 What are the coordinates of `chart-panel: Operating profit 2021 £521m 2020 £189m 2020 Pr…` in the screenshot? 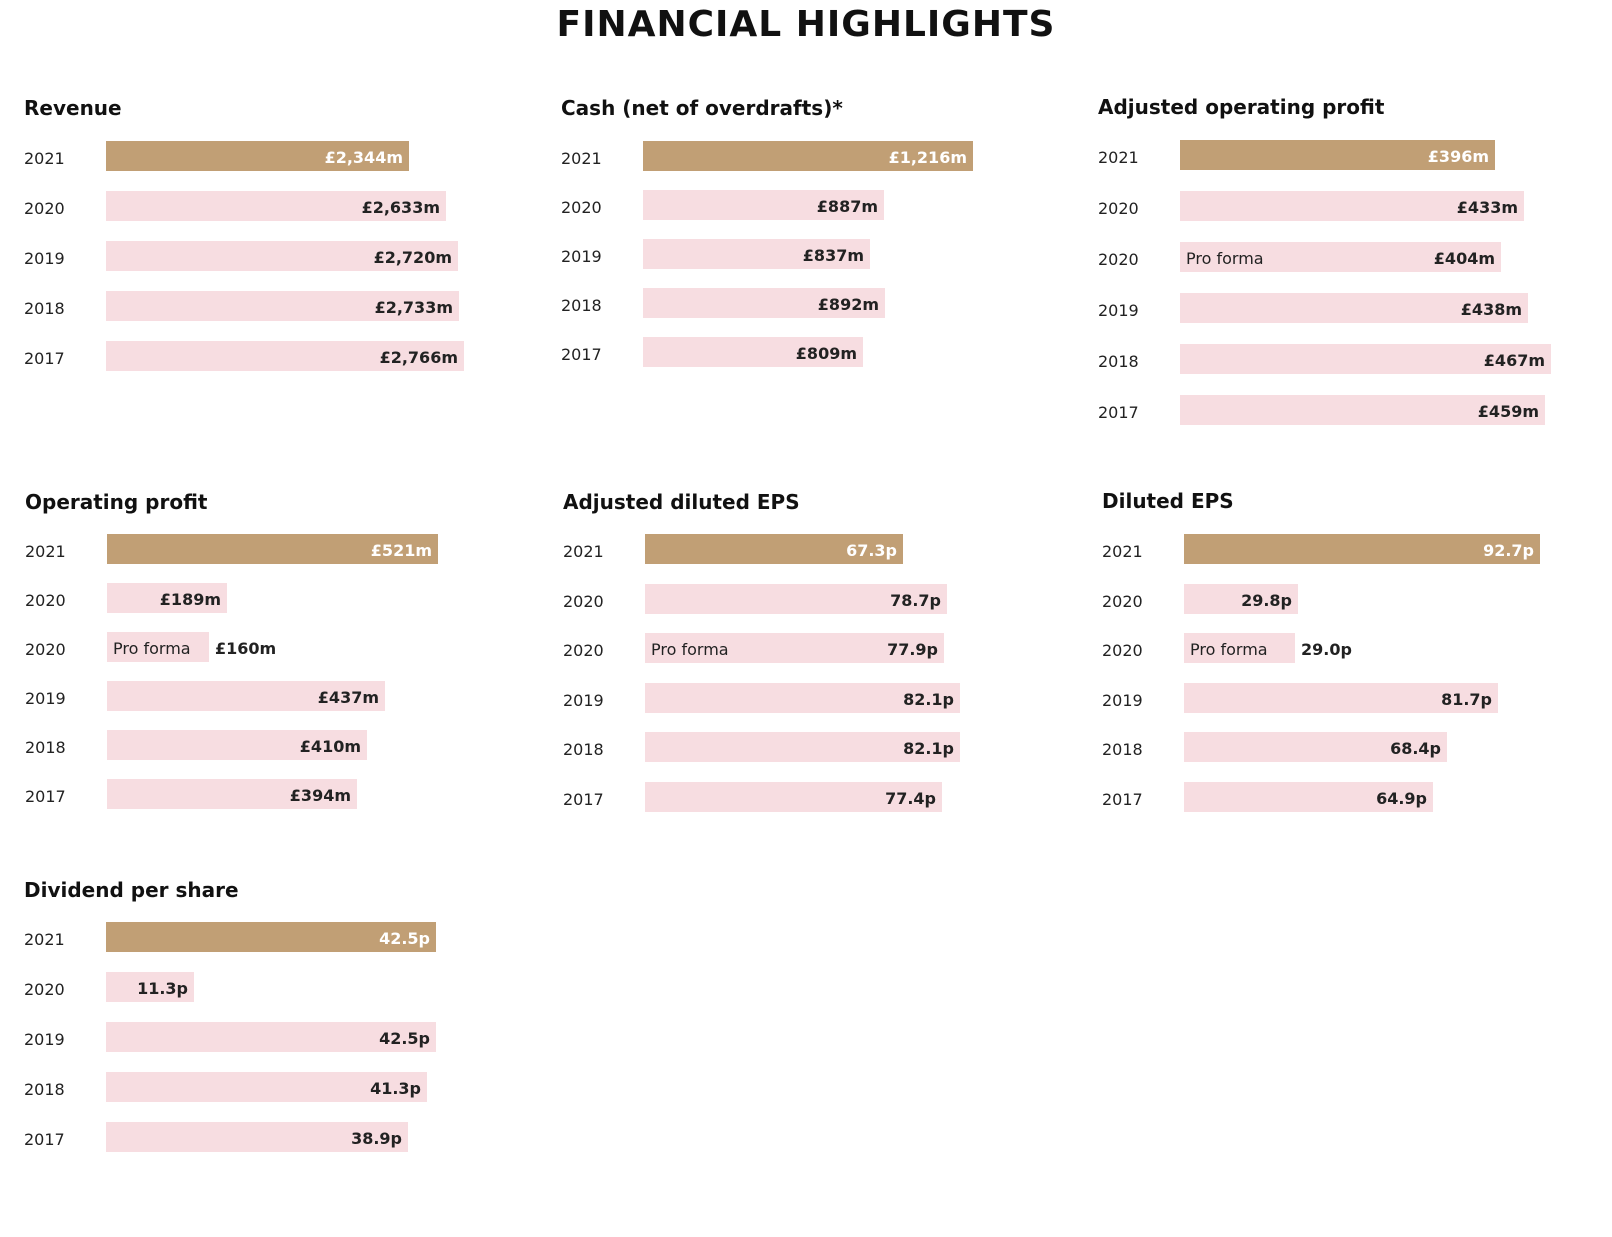 It's located at (275, 664).